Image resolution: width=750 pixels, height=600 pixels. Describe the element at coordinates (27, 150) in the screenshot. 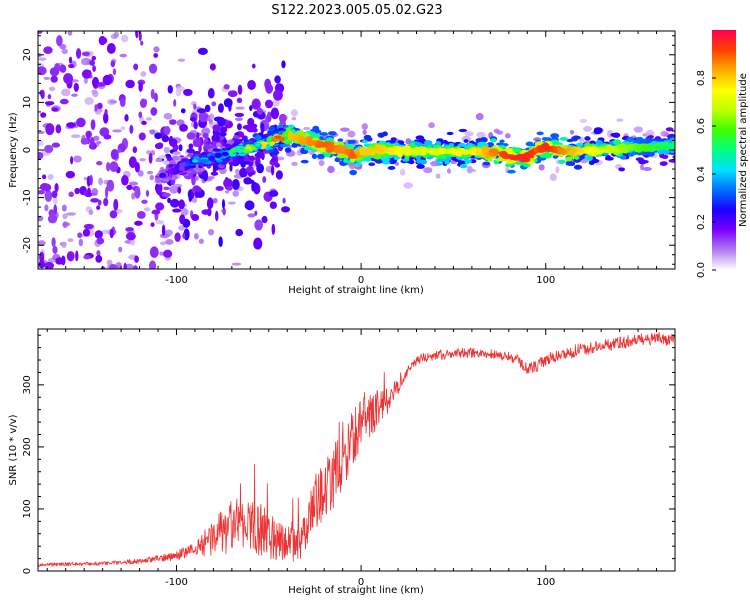

I see `y-tick-label: 0` at that location.